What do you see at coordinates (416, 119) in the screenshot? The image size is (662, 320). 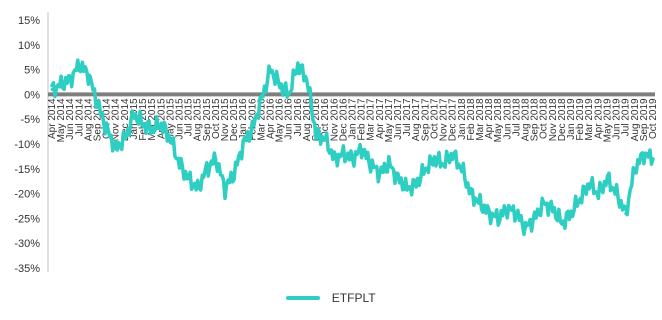 I see `x-tick-label: Aug 2017` at bounding box center [416, 119].